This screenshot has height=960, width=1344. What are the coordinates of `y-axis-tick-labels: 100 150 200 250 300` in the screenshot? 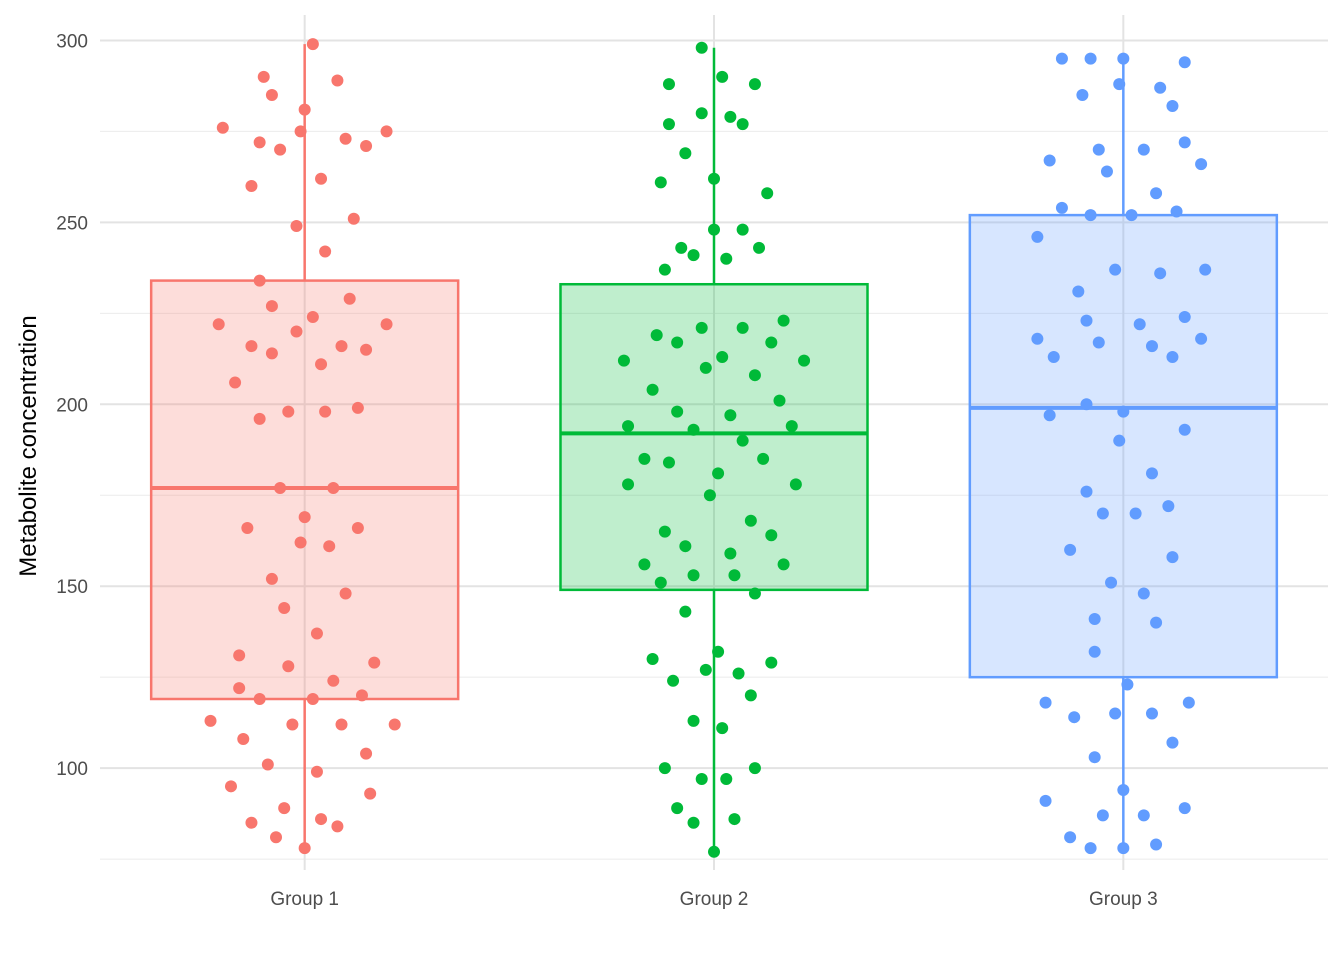 It's located at (72, 405).